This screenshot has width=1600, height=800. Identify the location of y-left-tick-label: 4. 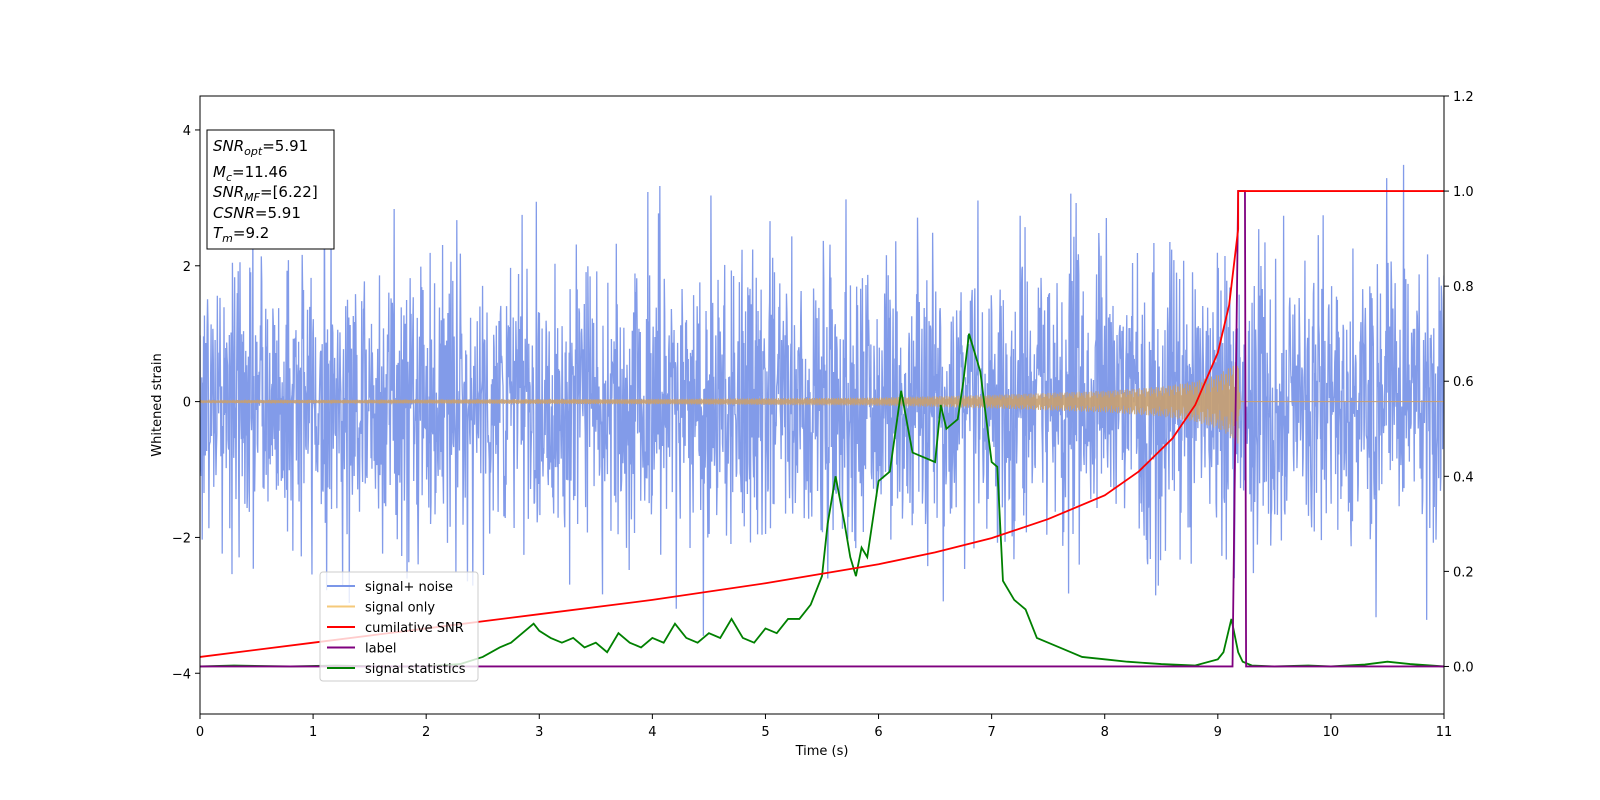
(187, 131).